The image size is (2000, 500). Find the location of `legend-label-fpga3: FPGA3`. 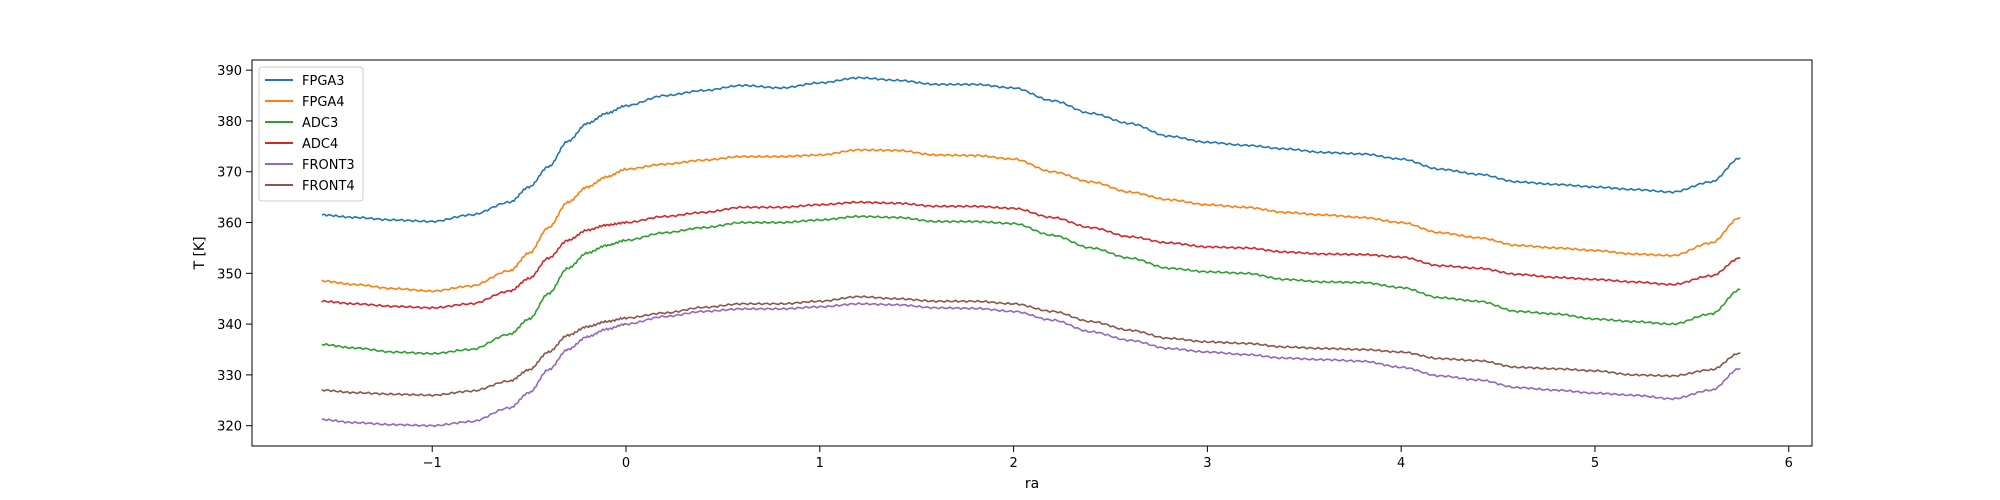

legend-label-fpga3: FPGA3 is located at coordinates (323, 81).